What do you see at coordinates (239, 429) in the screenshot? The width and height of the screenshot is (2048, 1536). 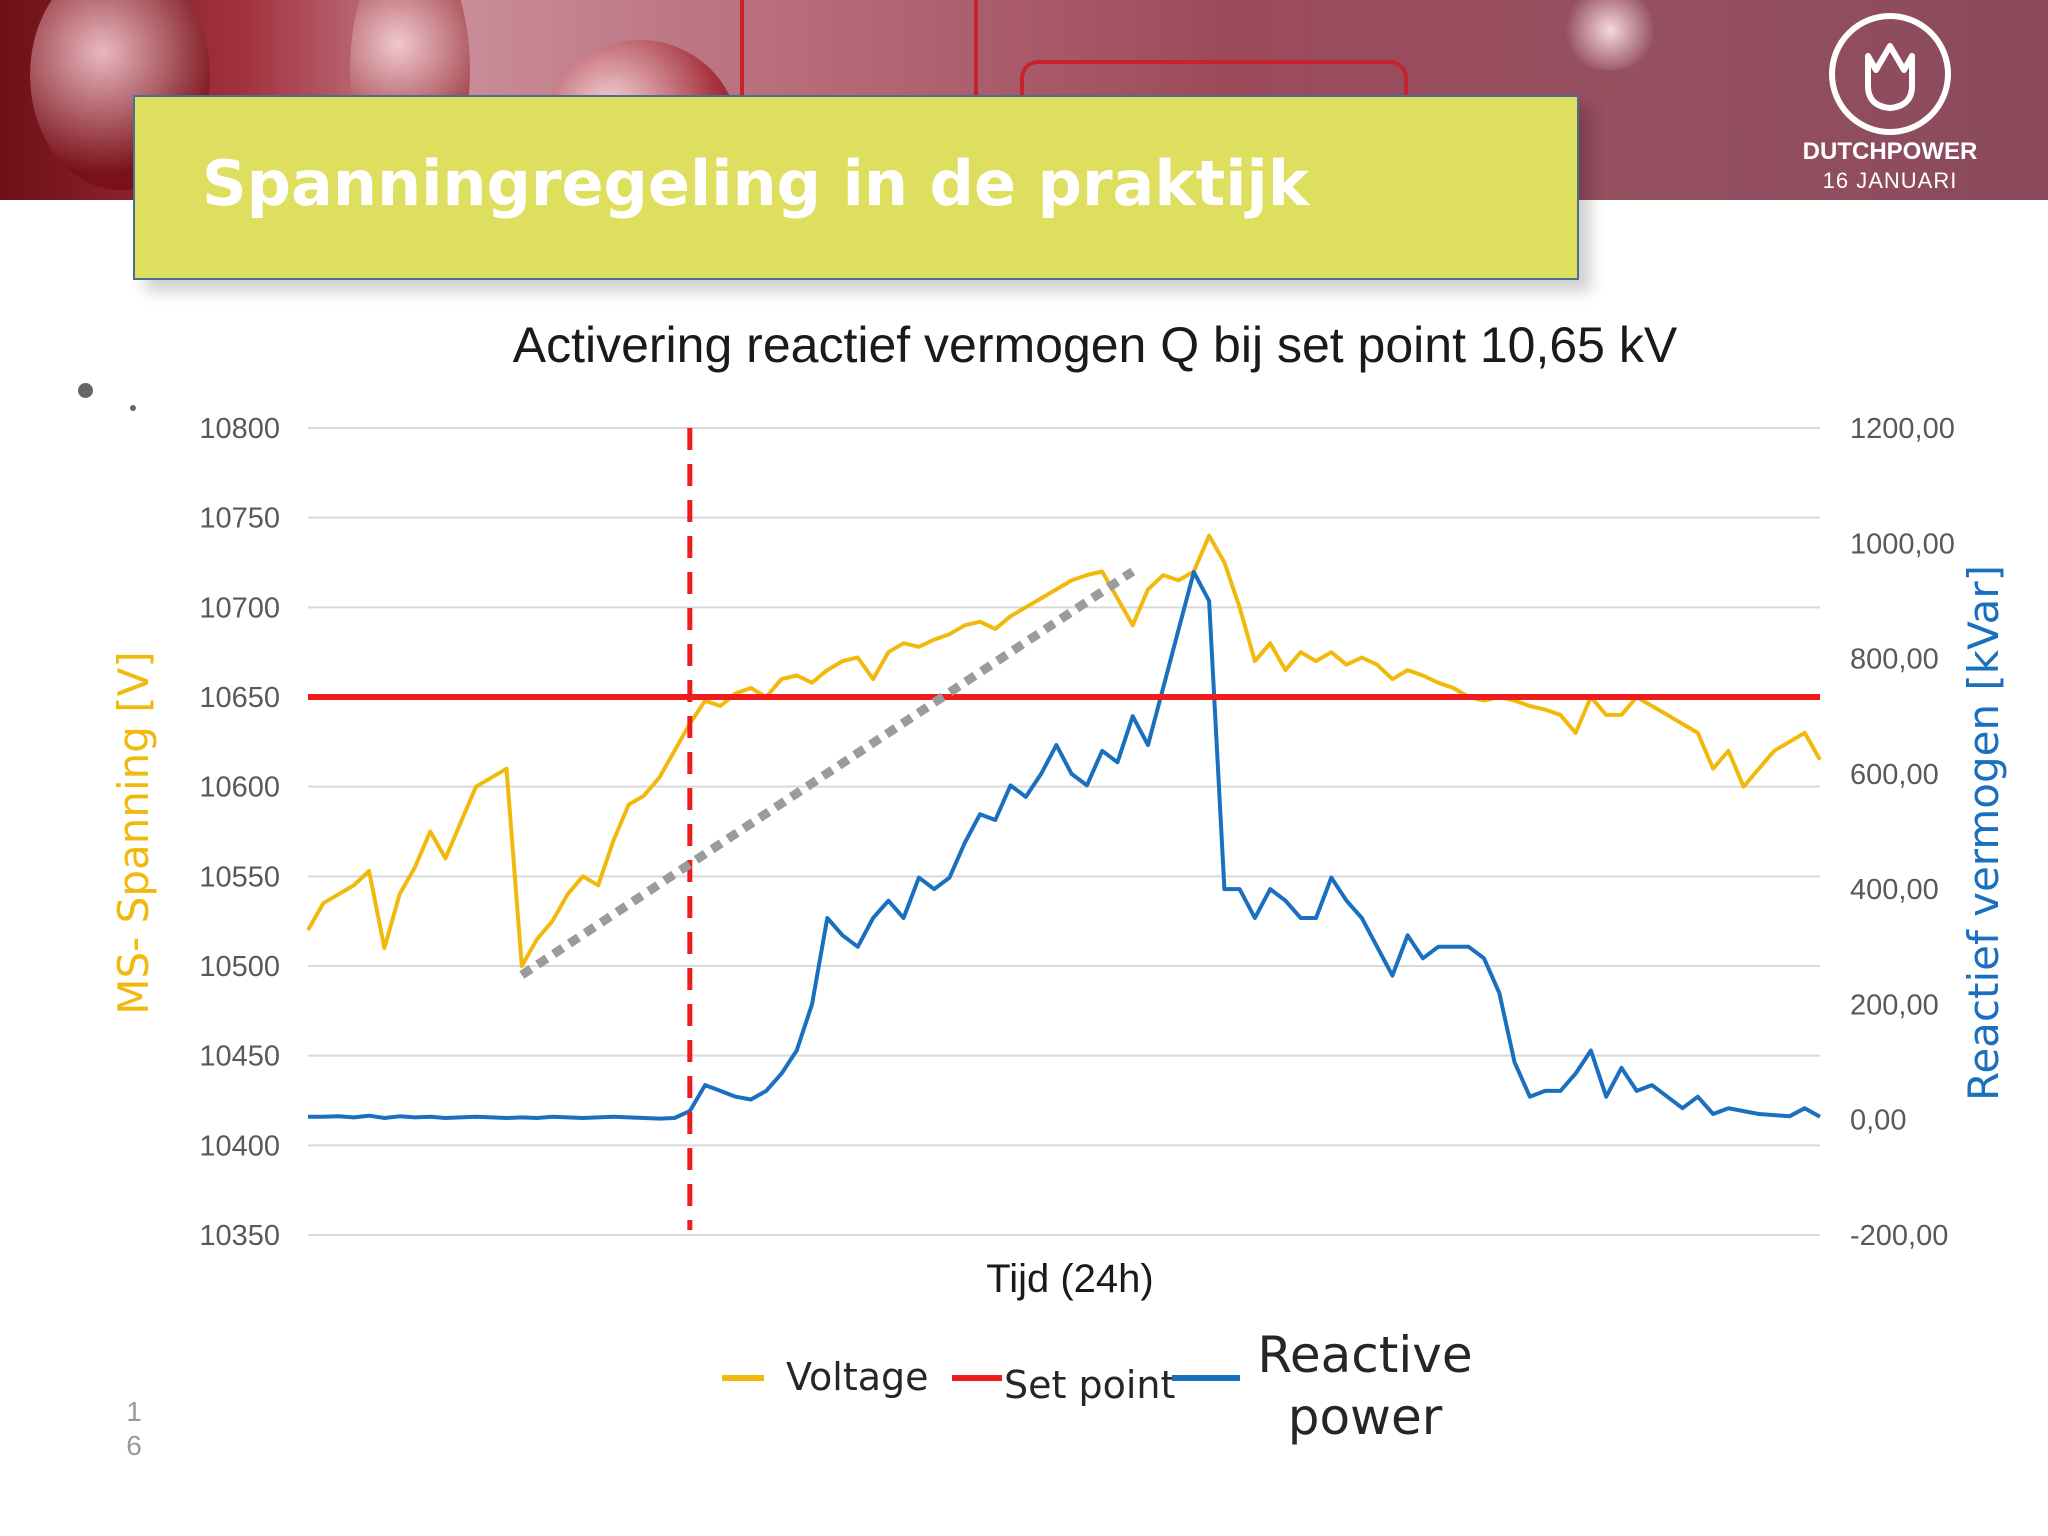 I see `y-tick-label-left: 10800` at bounding box center [239, 429].